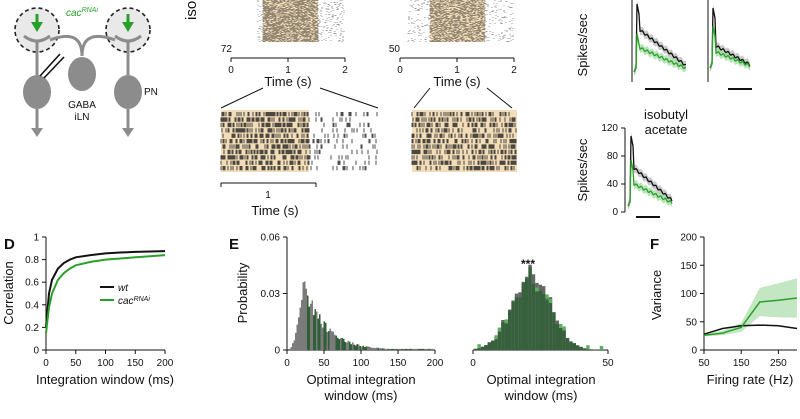 The image size is (800, 419). I want to click on psth-wt-line, so click(650, 171).